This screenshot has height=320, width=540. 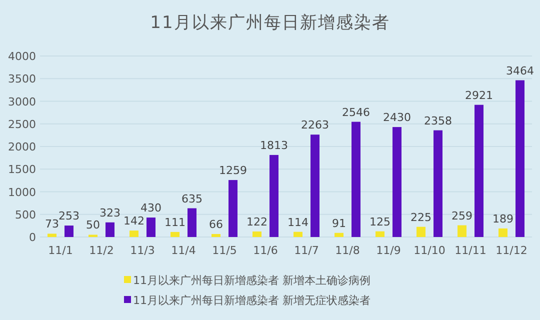 I want to click on y-tick-label: 1000, so click(x=22, y=192).